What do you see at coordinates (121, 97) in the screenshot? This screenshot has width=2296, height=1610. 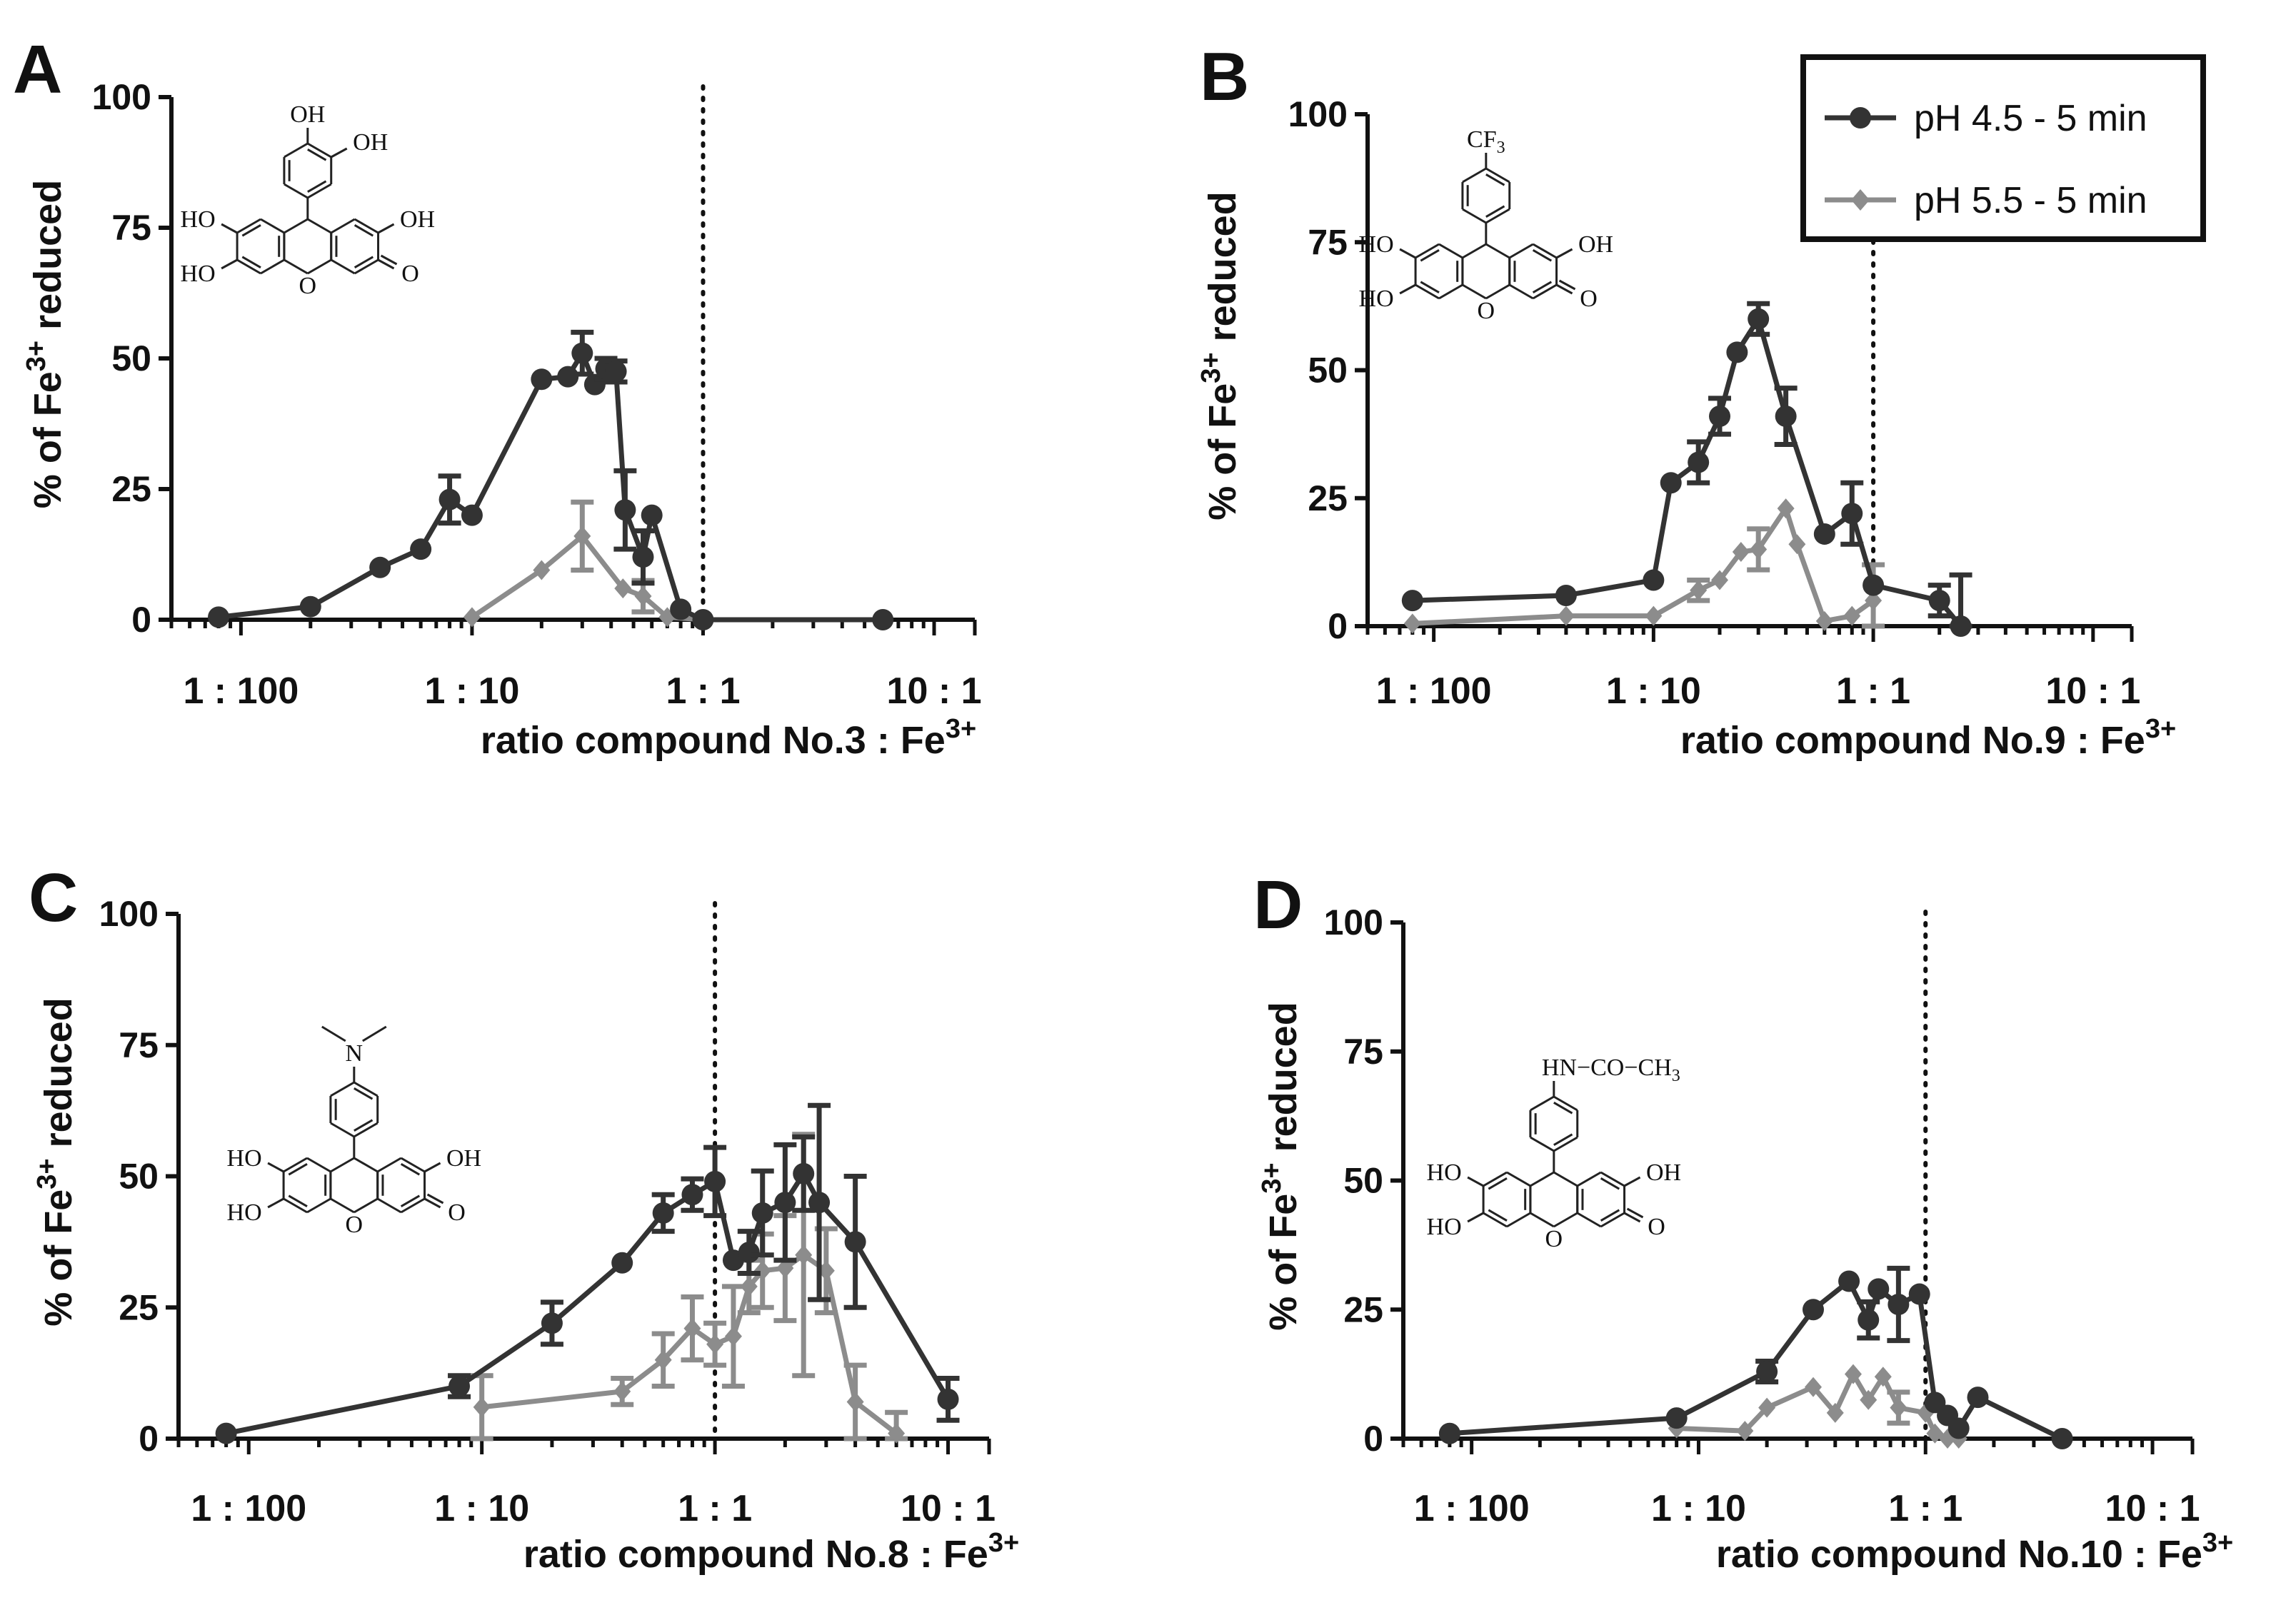 I see `y-tick-label: 100` at bounding box center [121, 97].